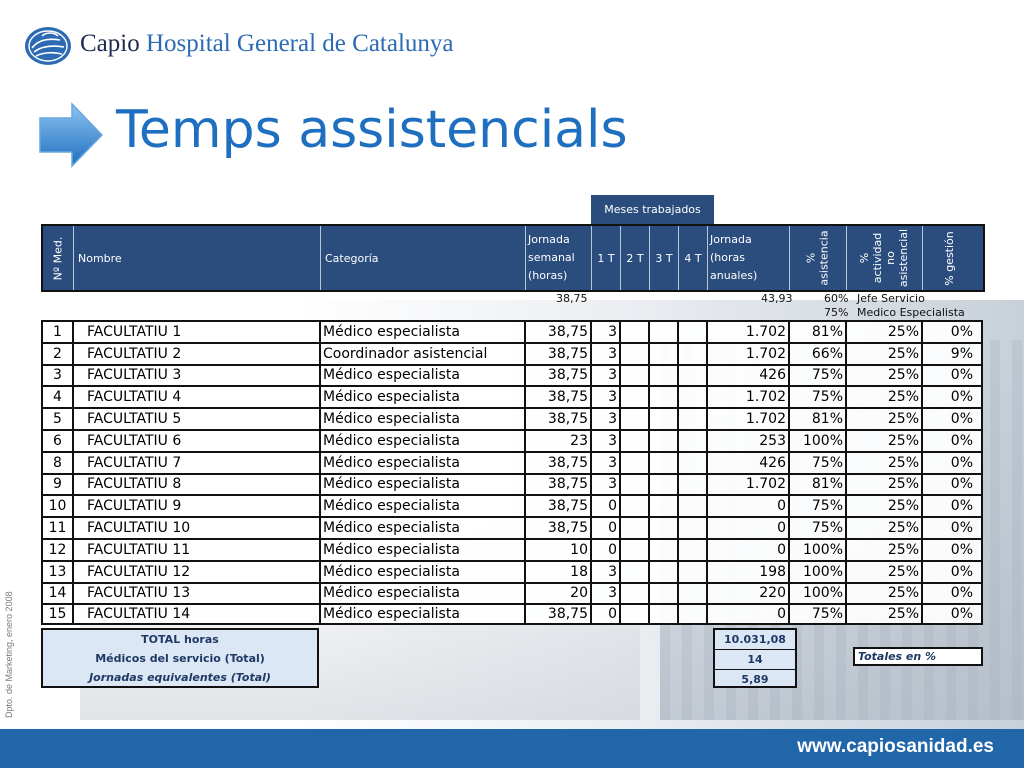 This screenshot has height=768, width=1024. What do you see at coordinates (9, 654) in the screenshot?
I see `side-note: Dpto. de Marketing, enero 2008` at bounding box center [9, 654].